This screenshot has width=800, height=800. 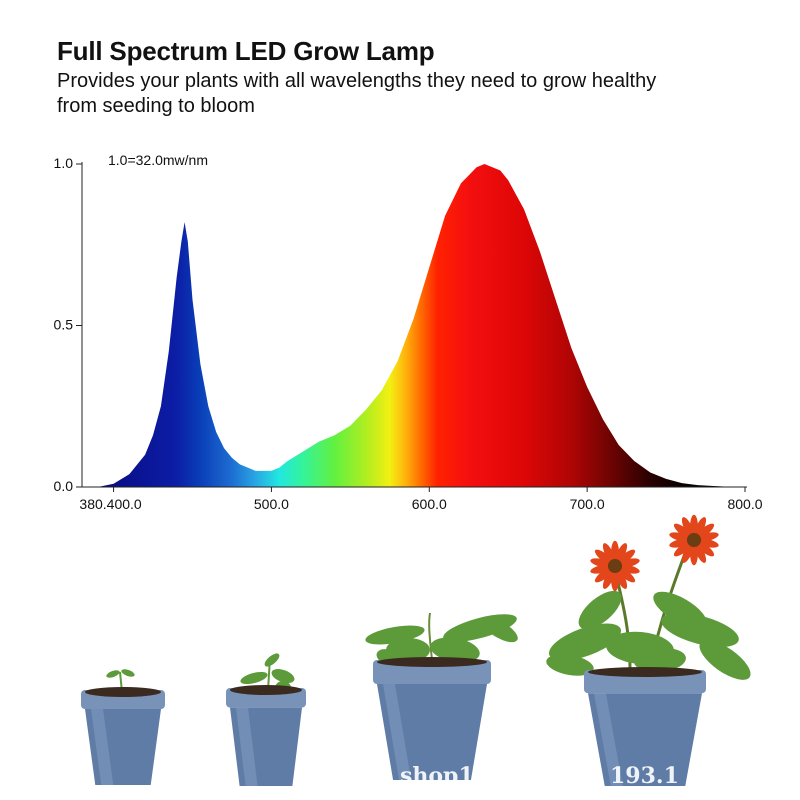 I want to click on watermark-left: shop1, so click(x=437, y=776).